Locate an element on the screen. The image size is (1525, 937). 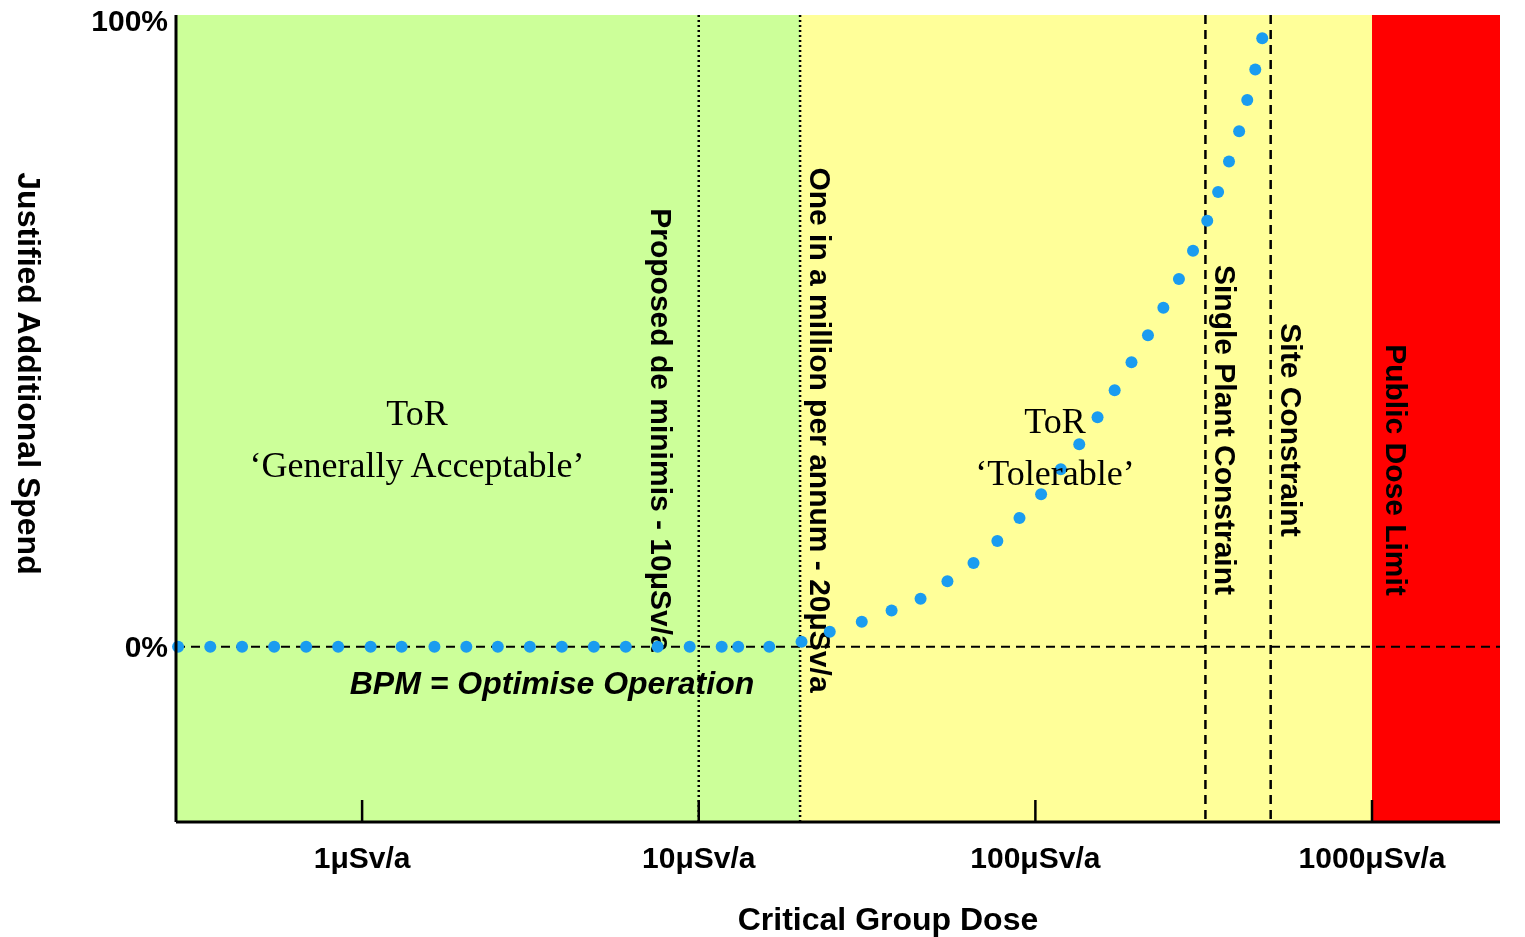
y-tick-label: 100% is located at coordinates (129, 21).